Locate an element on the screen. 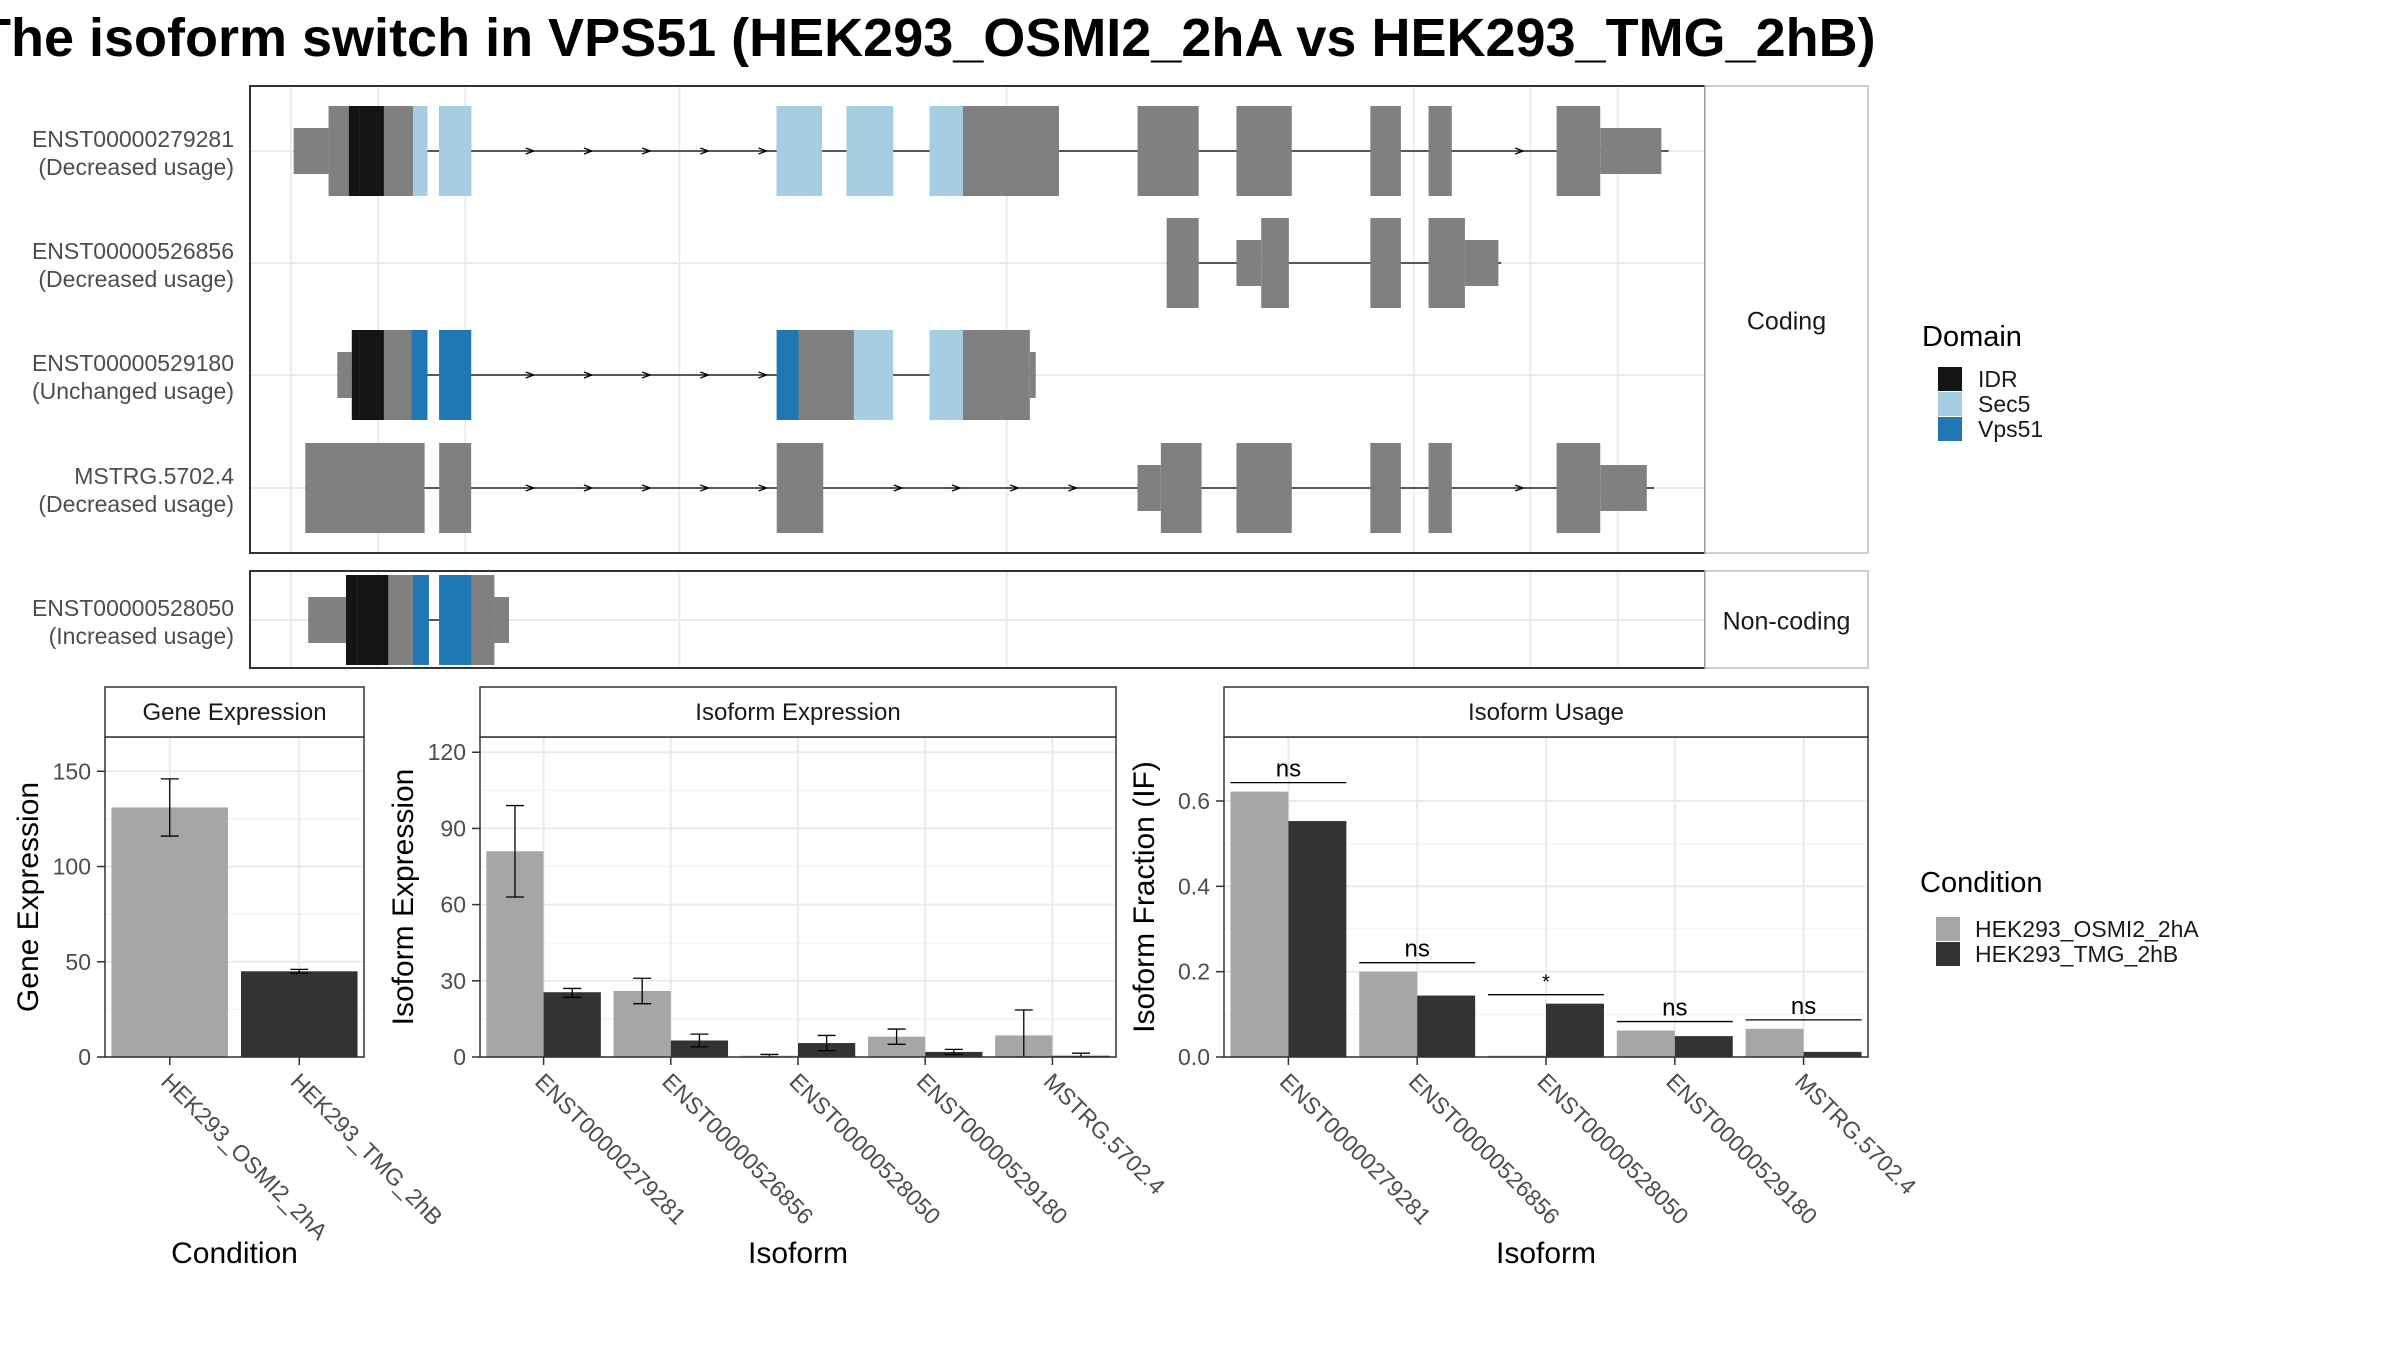 The height and width of the screenshot is (1350, 2400). x-axis-title: Condition is located at coordinates (234, 1253).